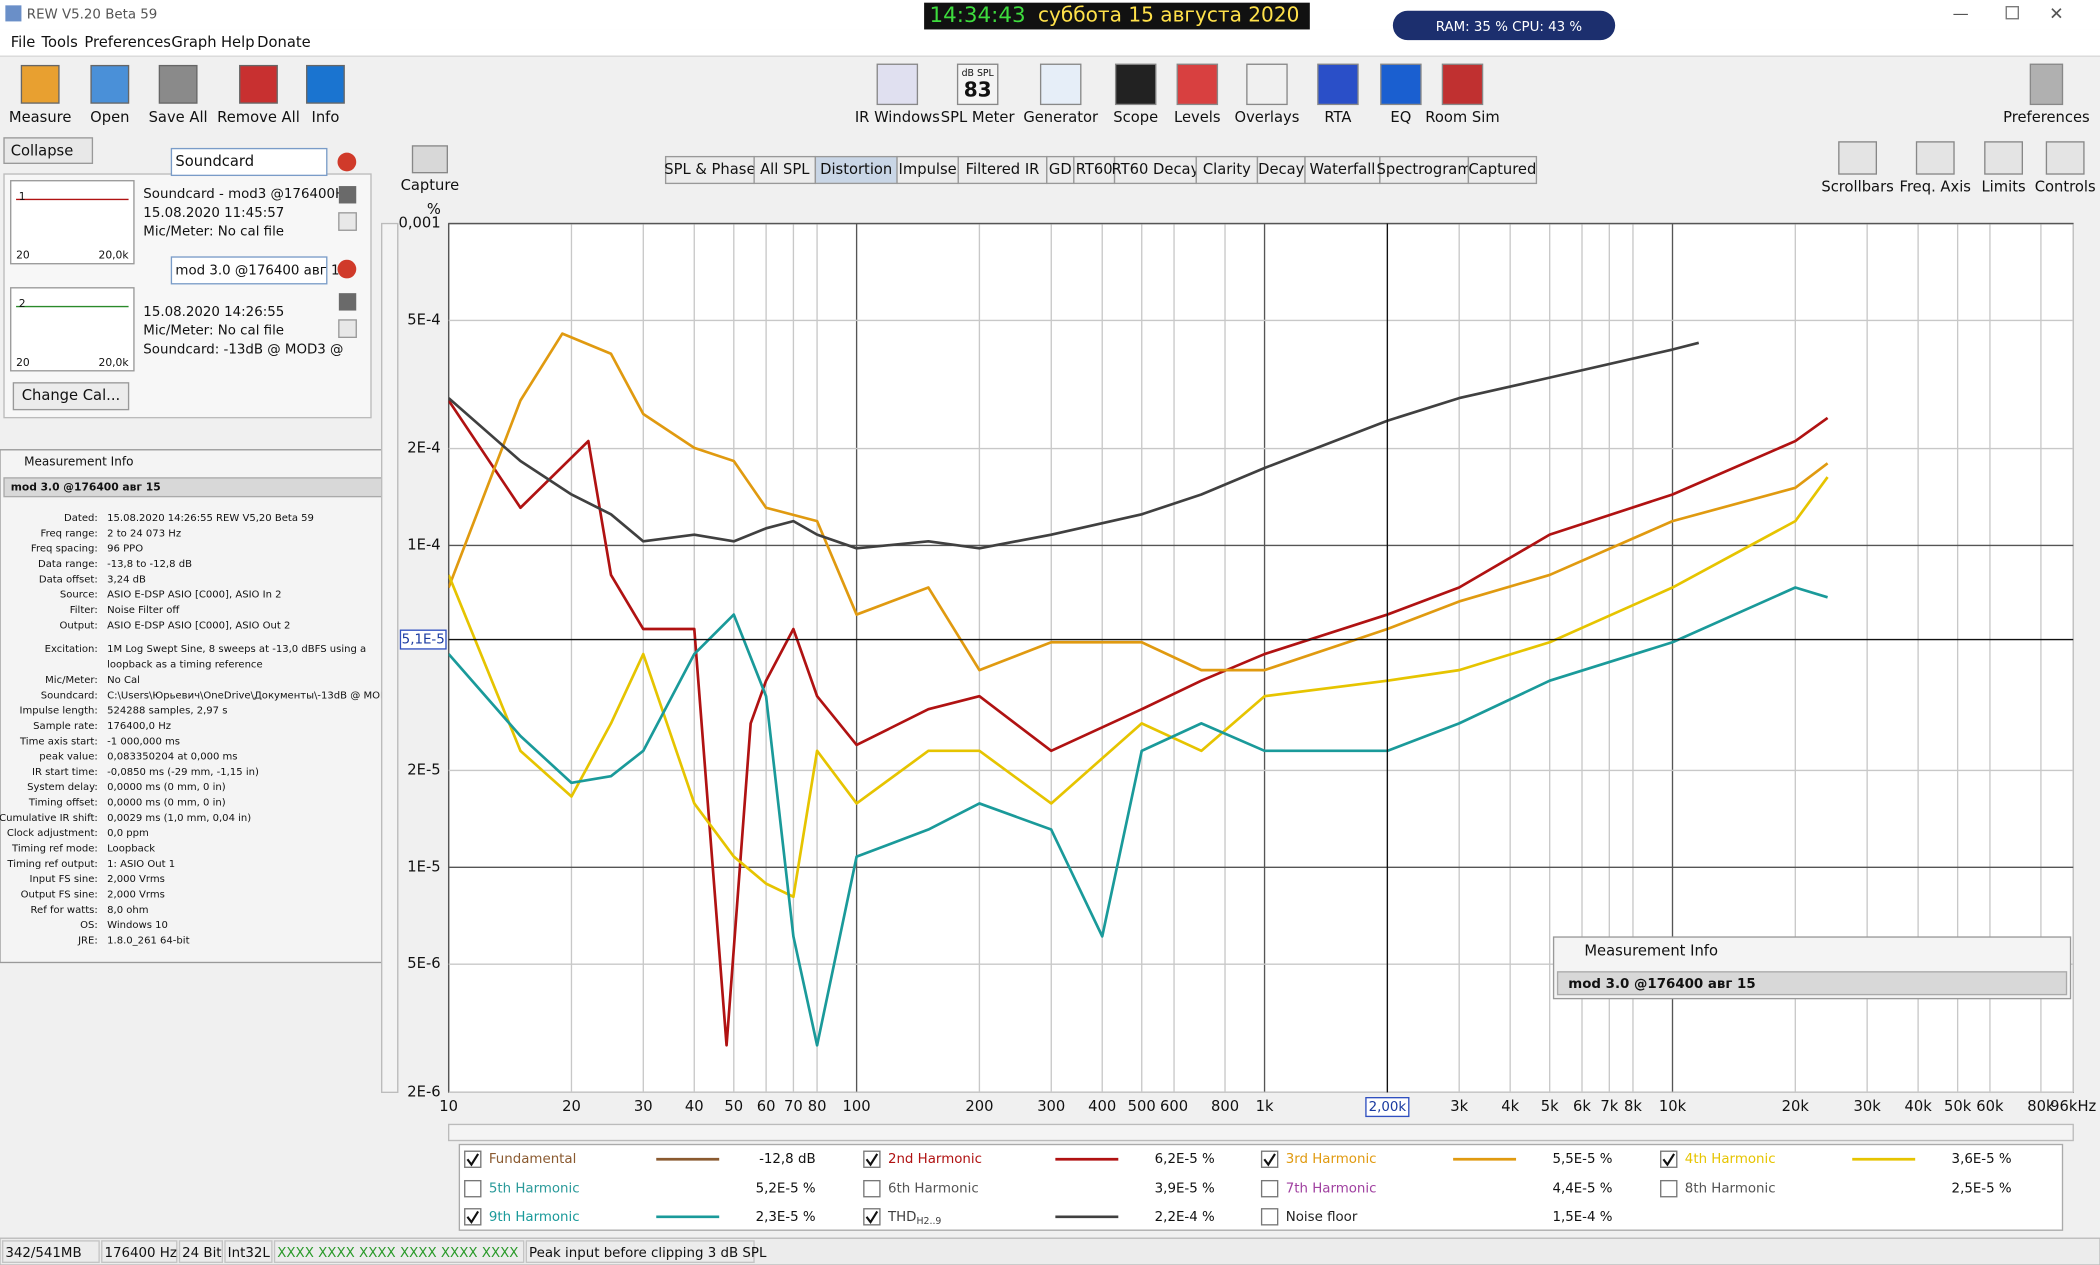 This screenshot has height=1265, width=2100. I want to click on toolbar-label: Open, so click(109, 117).